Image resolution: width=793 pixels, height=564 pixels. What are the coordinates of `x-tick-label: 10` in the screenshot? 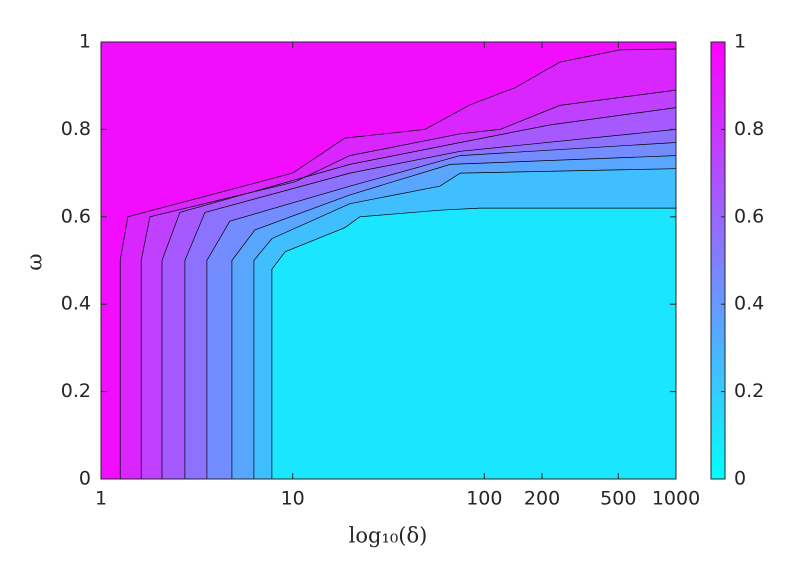 It's located at (293, 499).